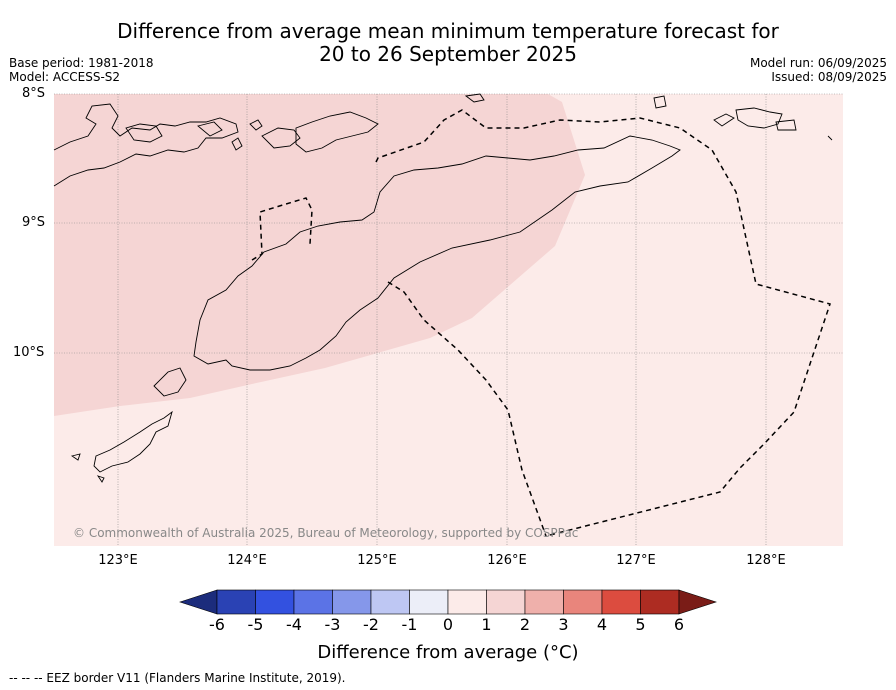 This screenshot has height=690, width=896. I want to click on lon-label-126e: 126°E, so click(507, 560).